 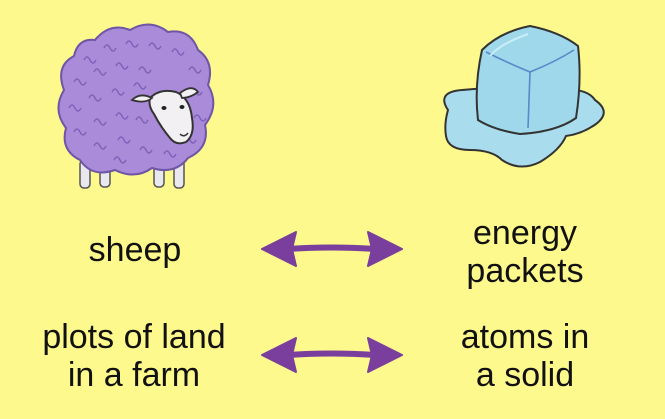 I want to click on label-plots-of-land: plots of land in a farm, so click(x=134, y=356).